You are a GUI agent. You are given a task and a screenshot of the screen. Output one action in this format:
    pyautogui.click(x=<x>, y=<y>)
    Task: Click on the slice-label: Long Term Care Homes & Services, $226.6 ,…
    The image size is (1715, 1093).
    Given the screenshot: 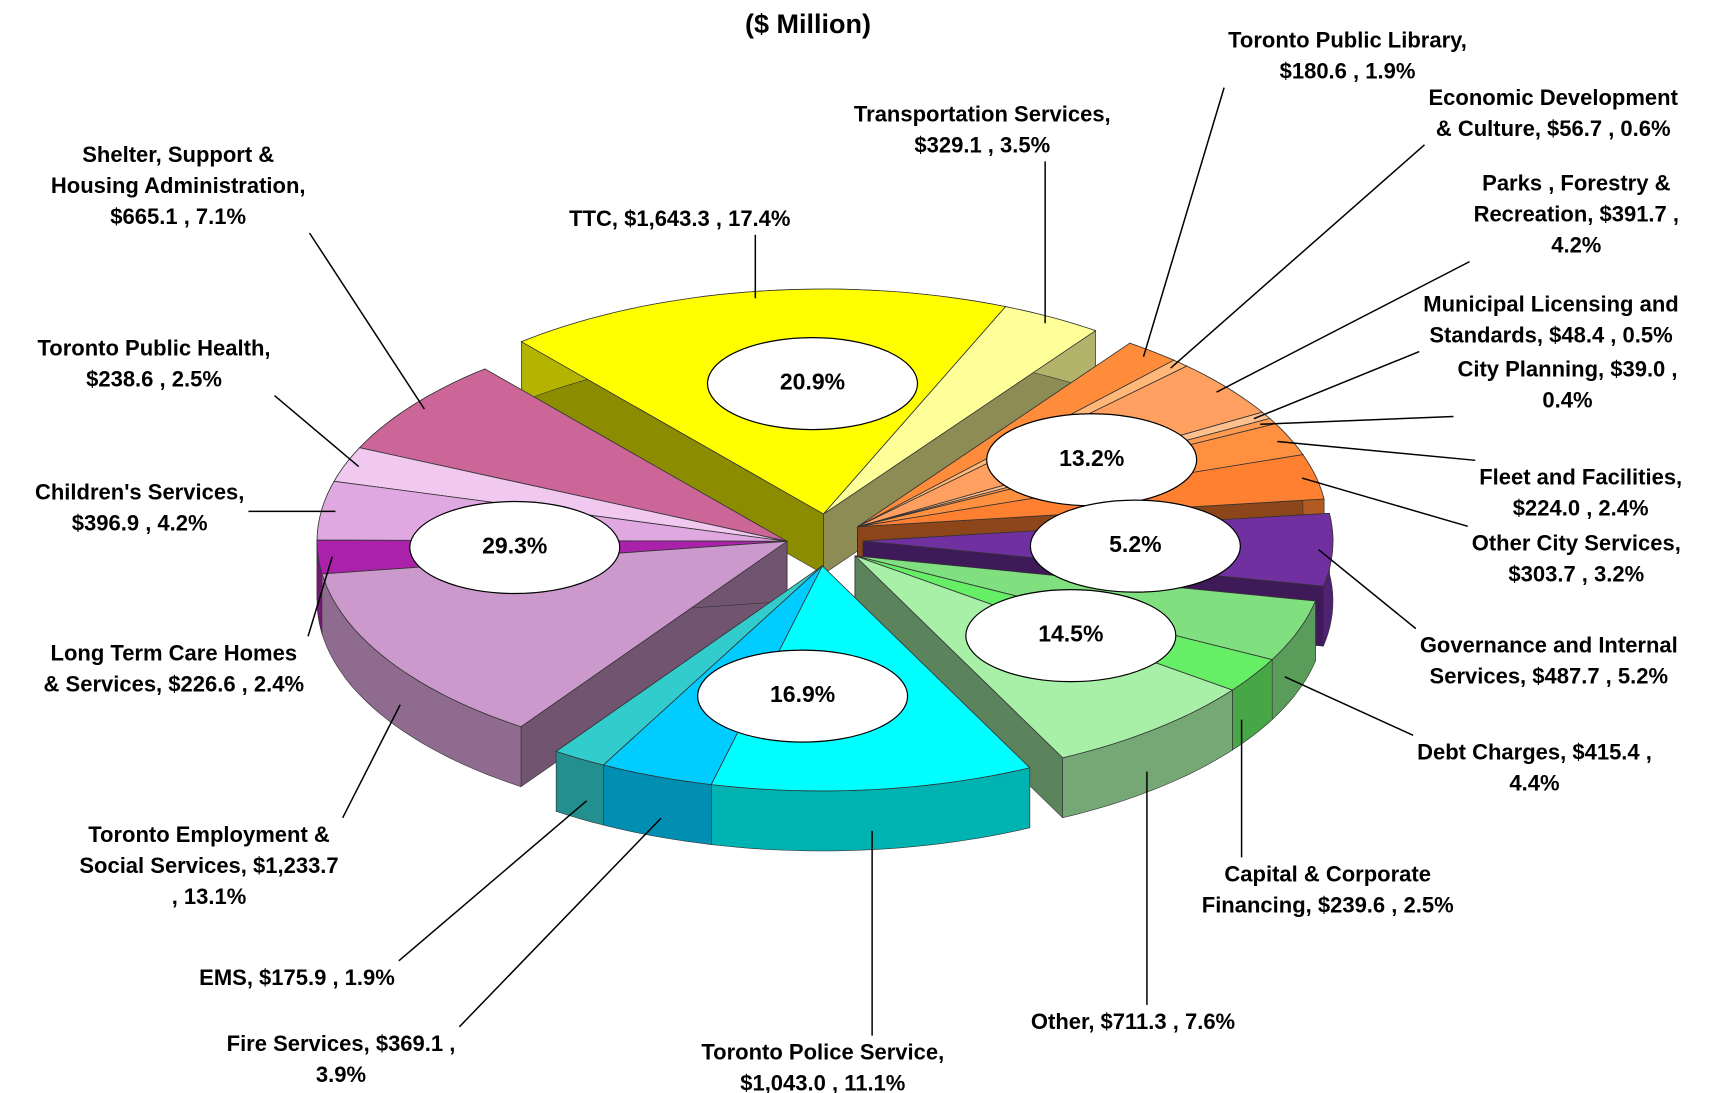 What is the action you would take?
    pyautogui.click(x=174, y=668)
    